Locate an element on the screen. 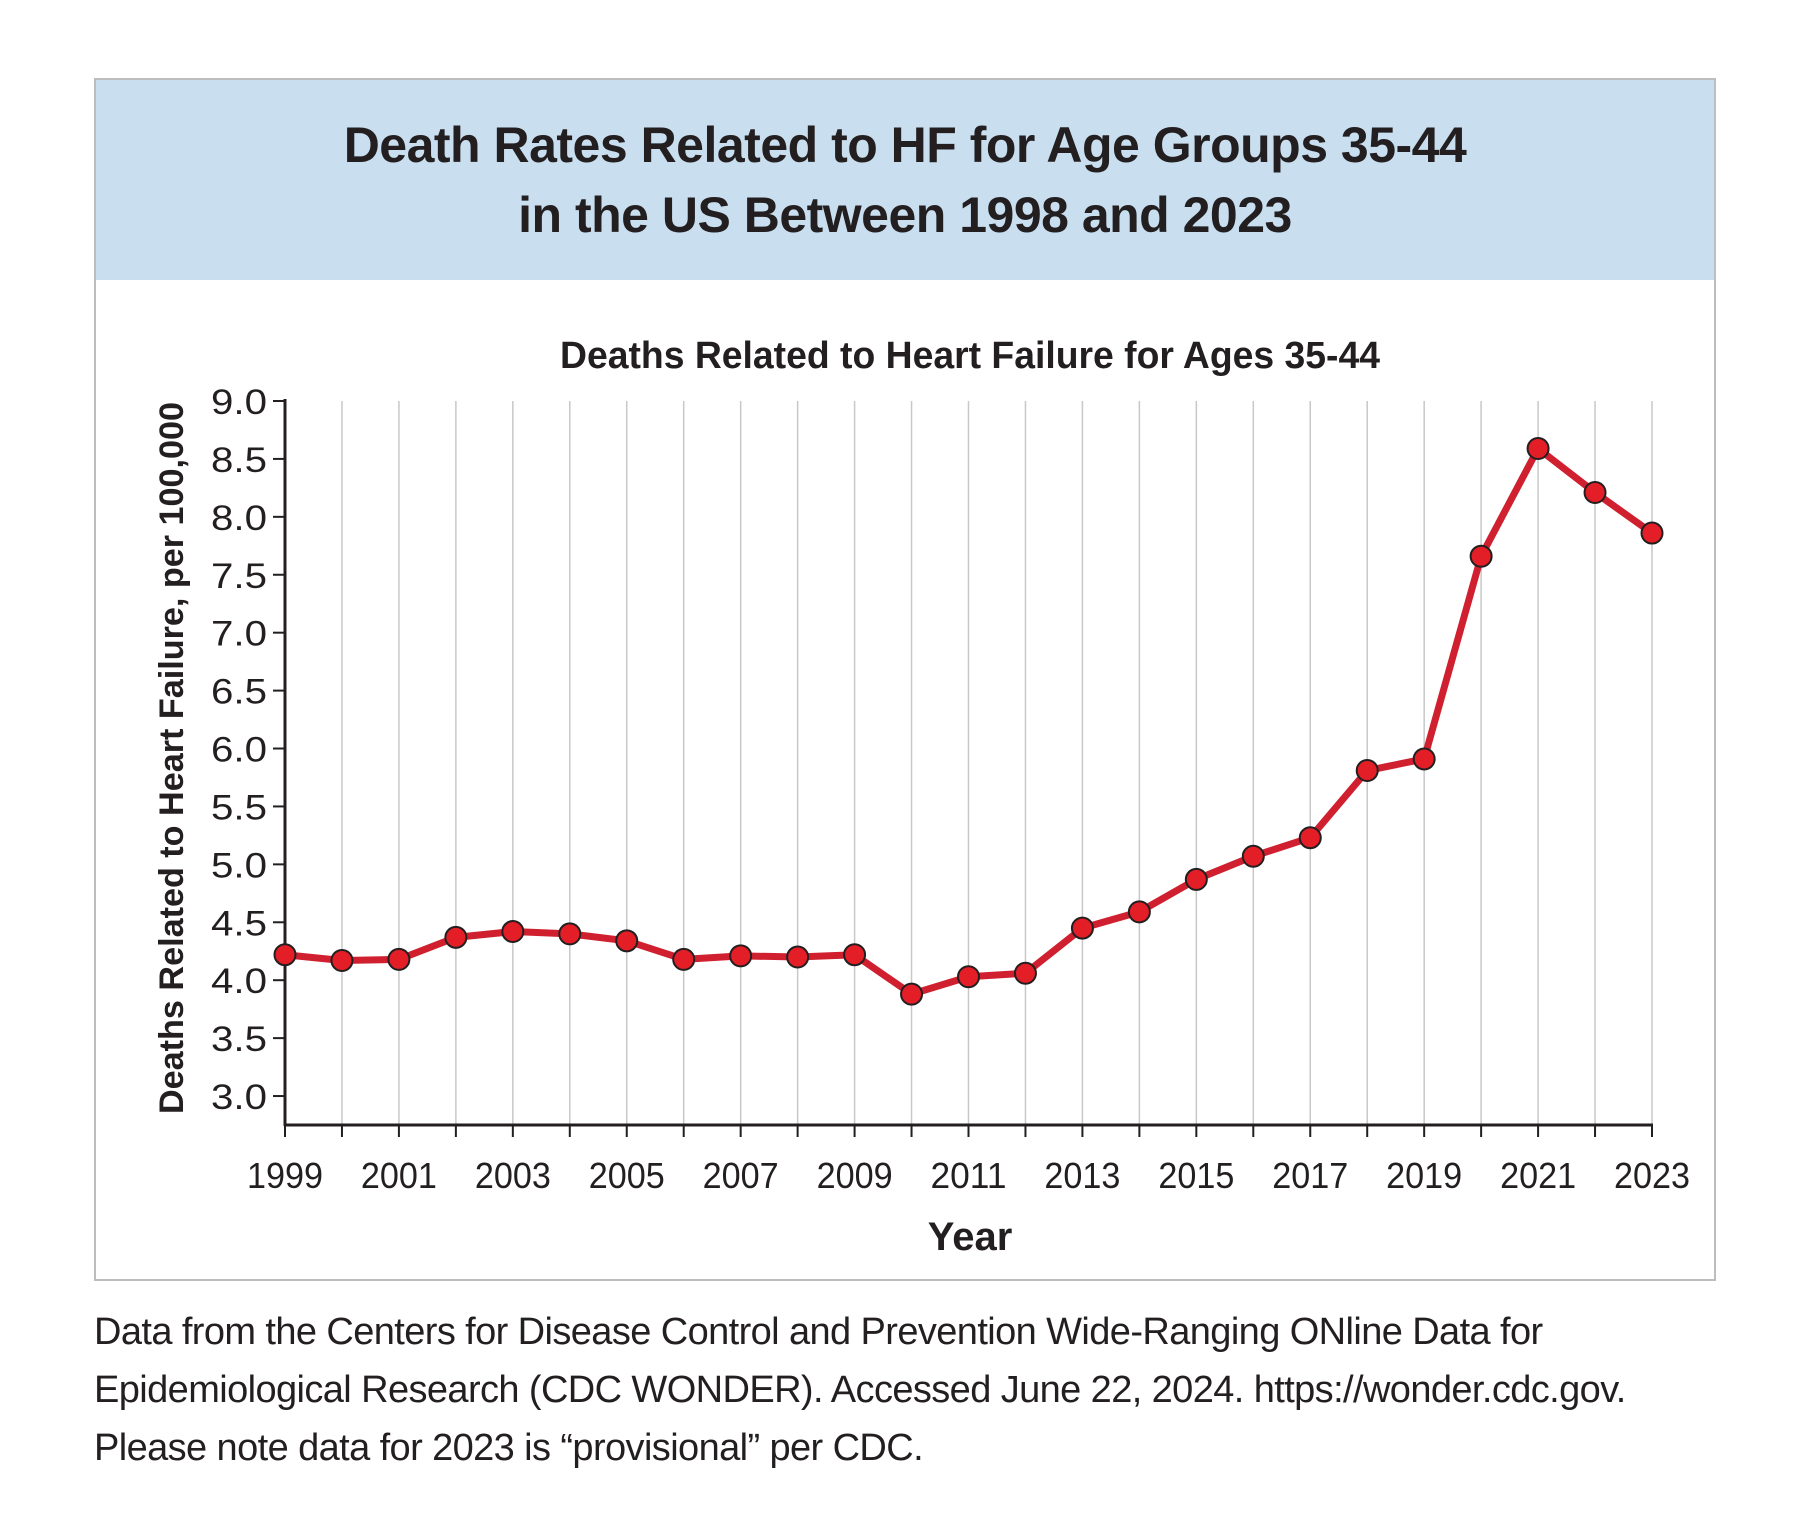 Image resolution: width=1800 pixels, height=1538 pixels. y-tick-label-4.5: 4.5 is located at coordinates (239, 923).